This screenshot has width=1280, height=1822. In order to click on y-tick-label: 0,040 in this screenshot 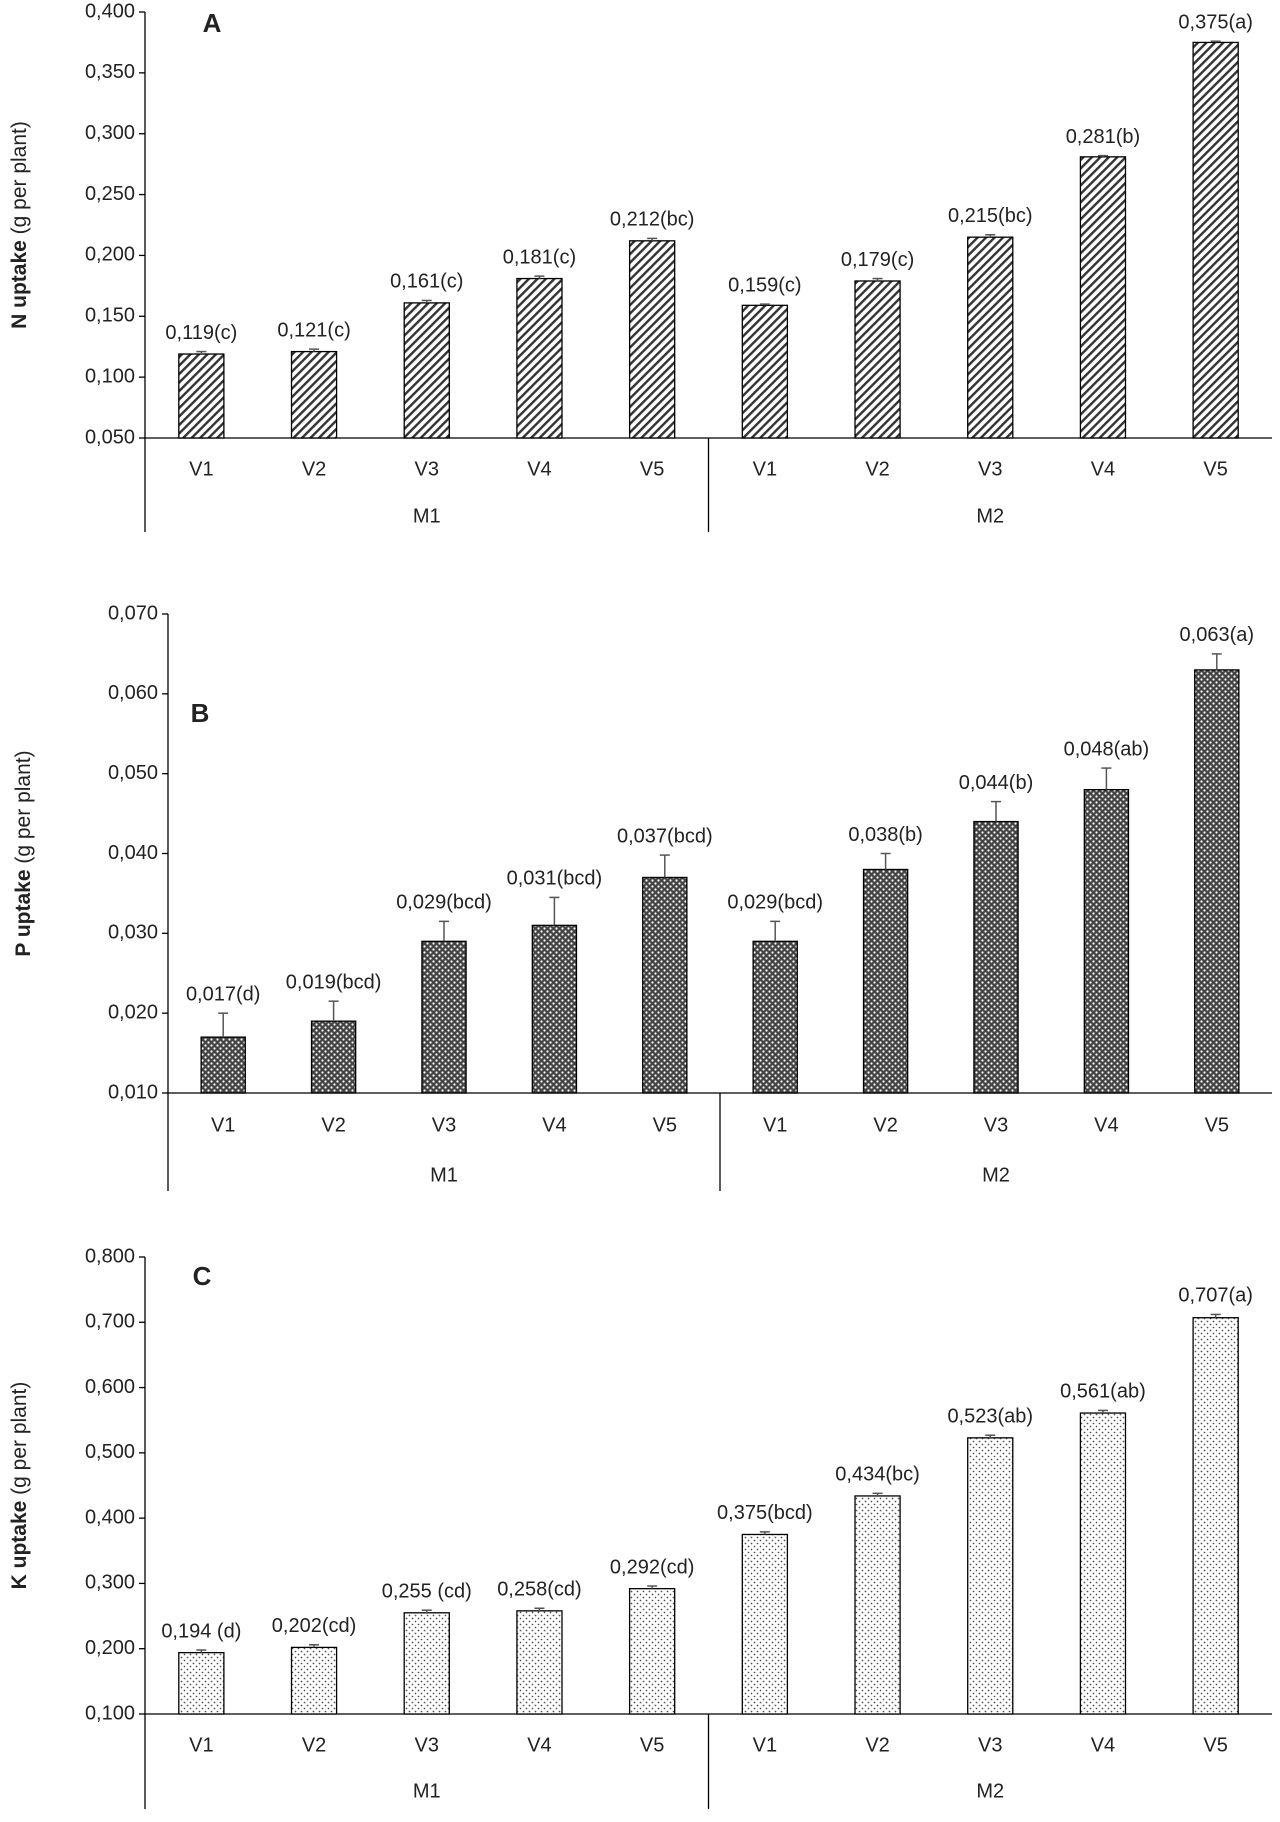, I will do `click(133, 853)`.